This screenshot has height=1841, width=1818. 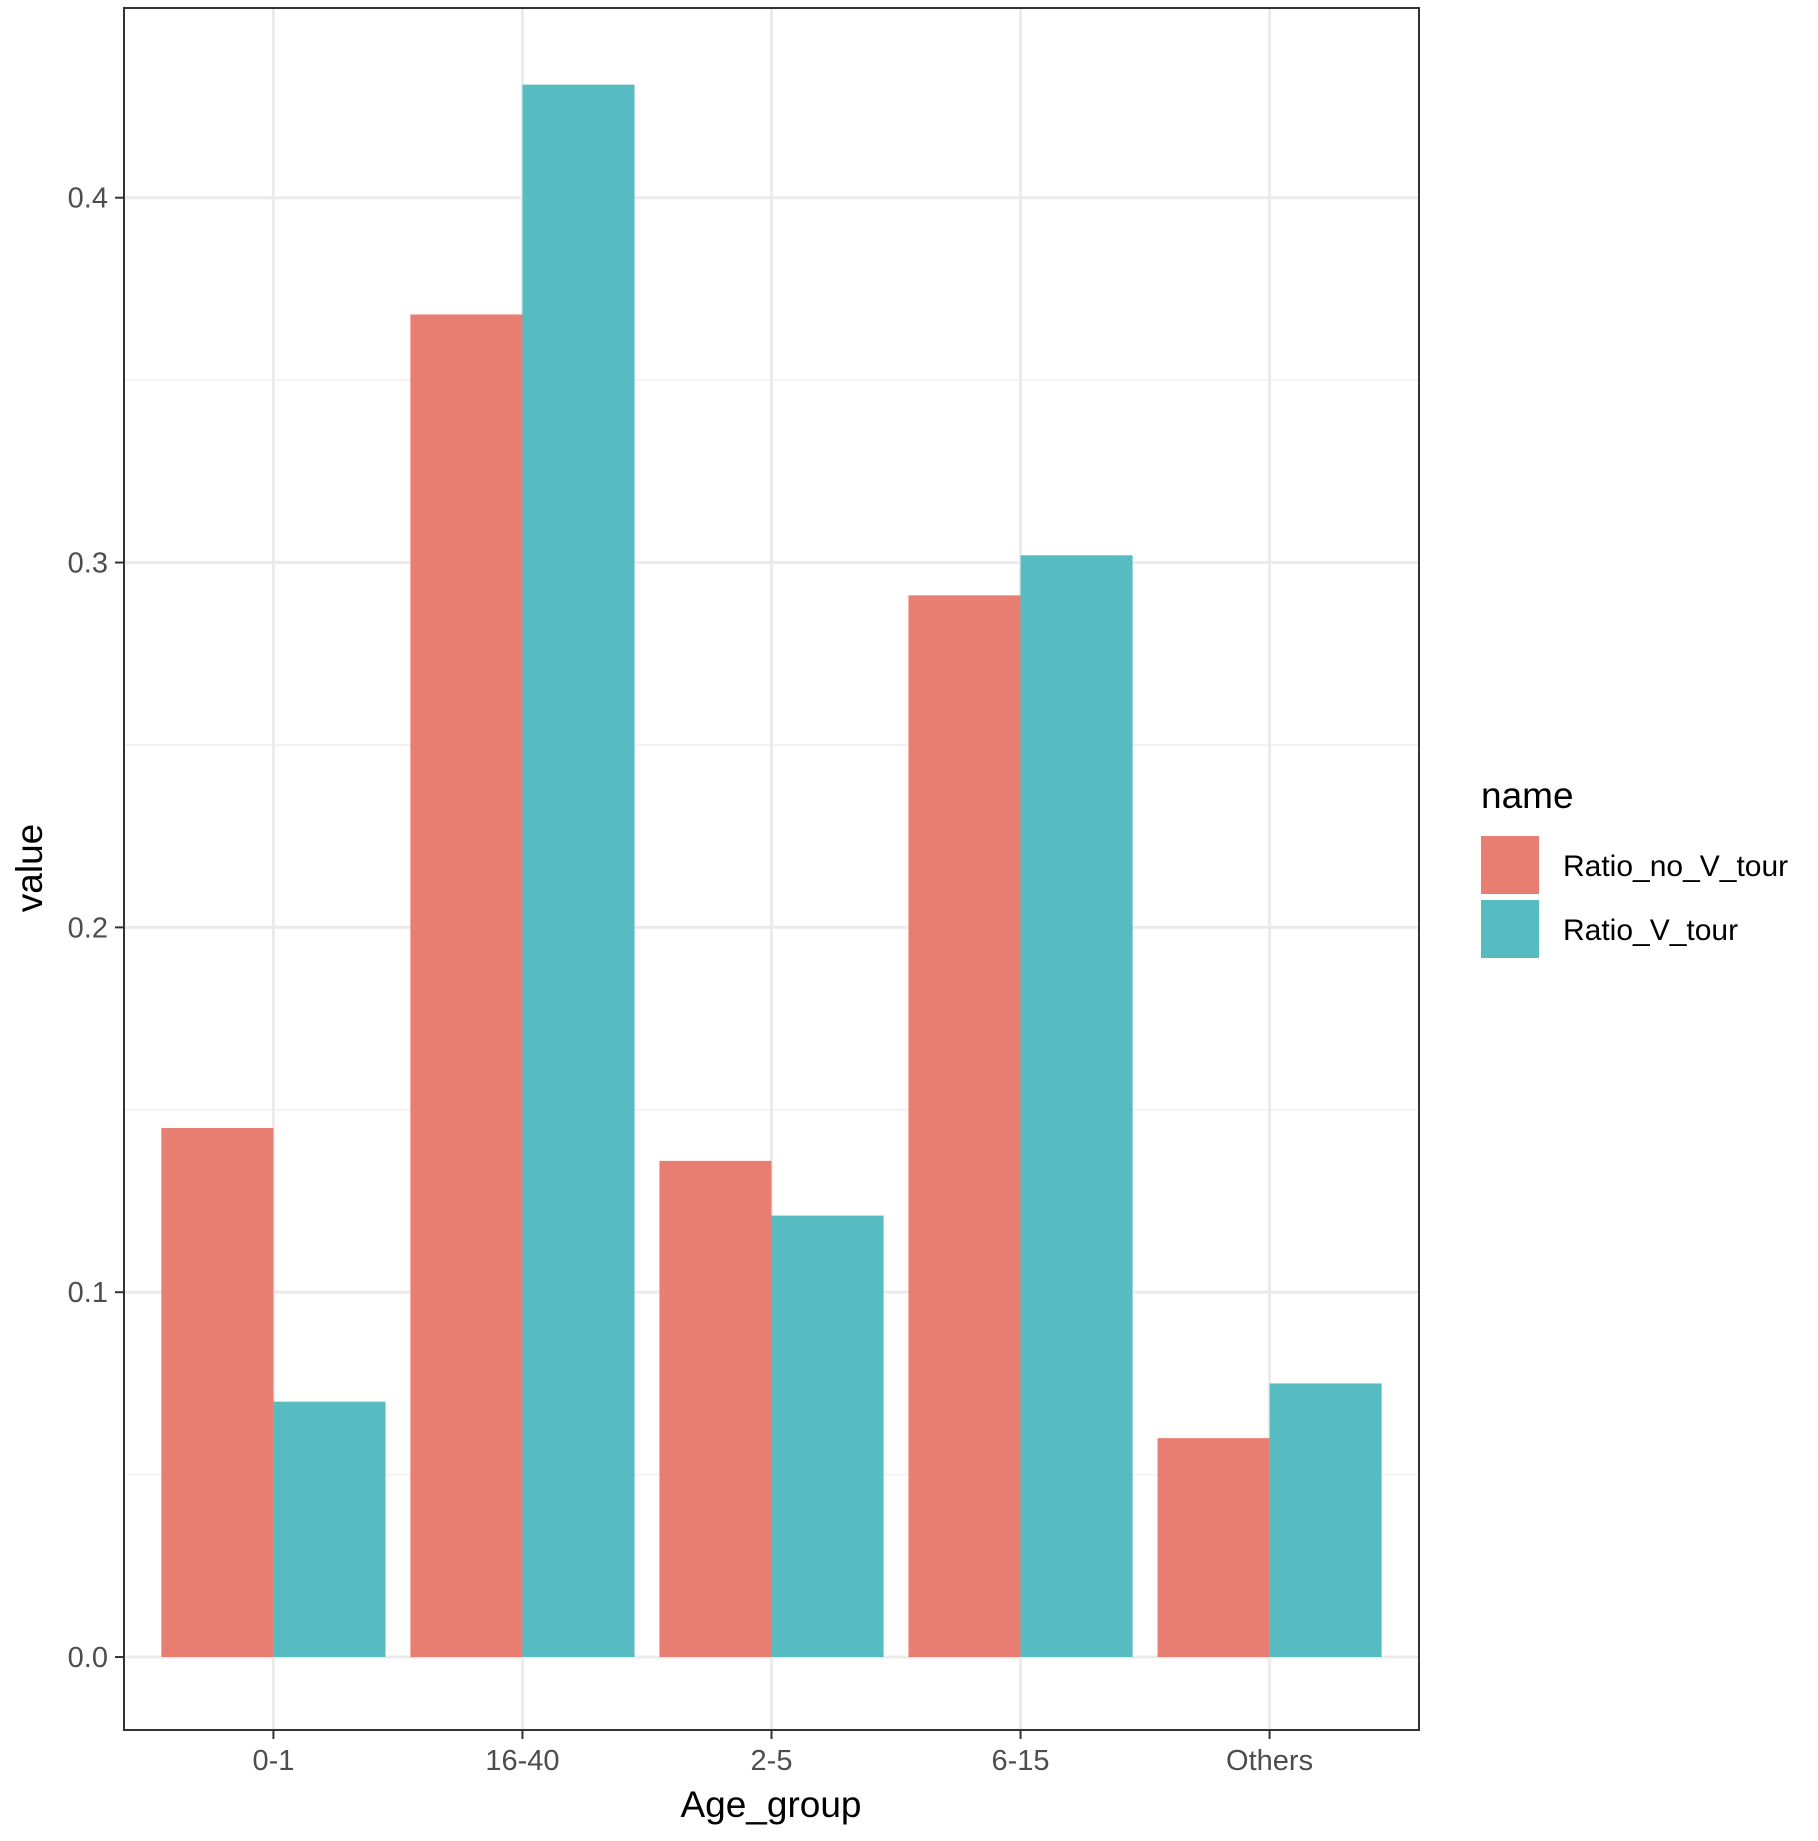 I want to click on bar-2-5-Ratio_no_V_tour, so click(x=715, y=1409).